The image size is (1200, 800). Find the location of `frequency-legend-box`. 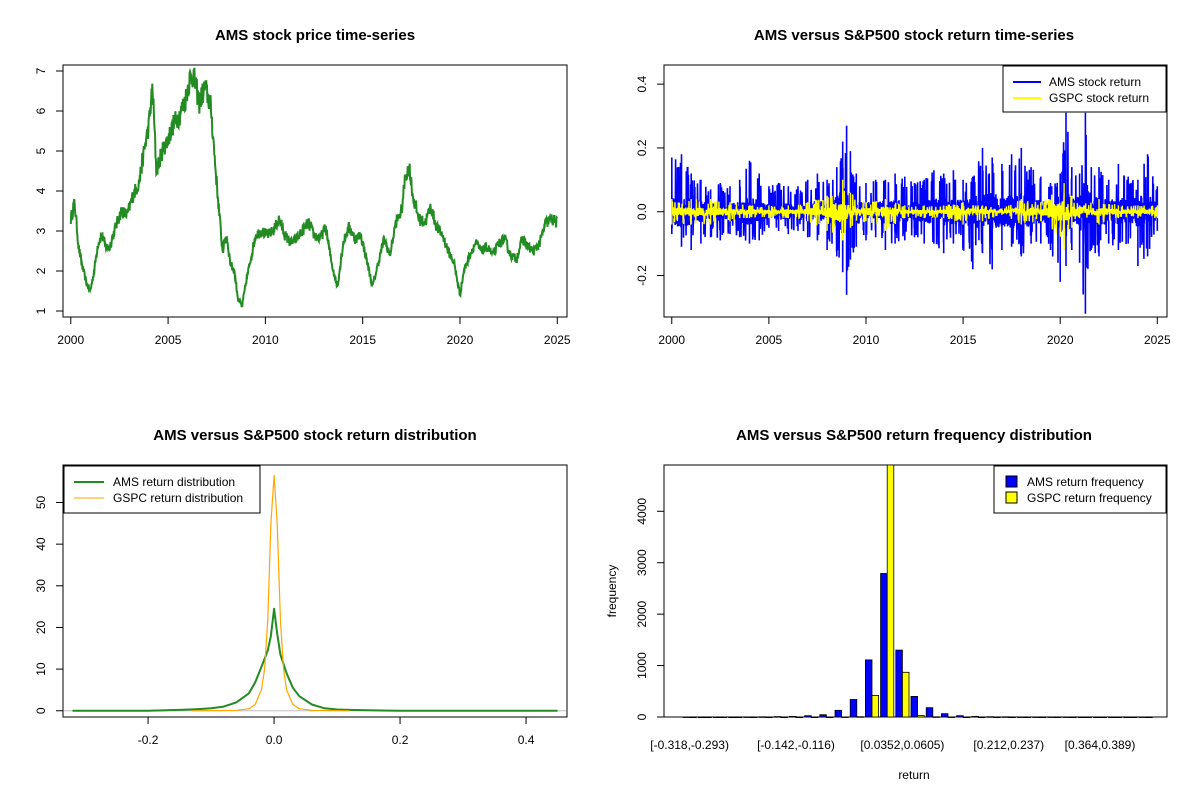

frequency-legend-box is located at coordinates (1080, 489).